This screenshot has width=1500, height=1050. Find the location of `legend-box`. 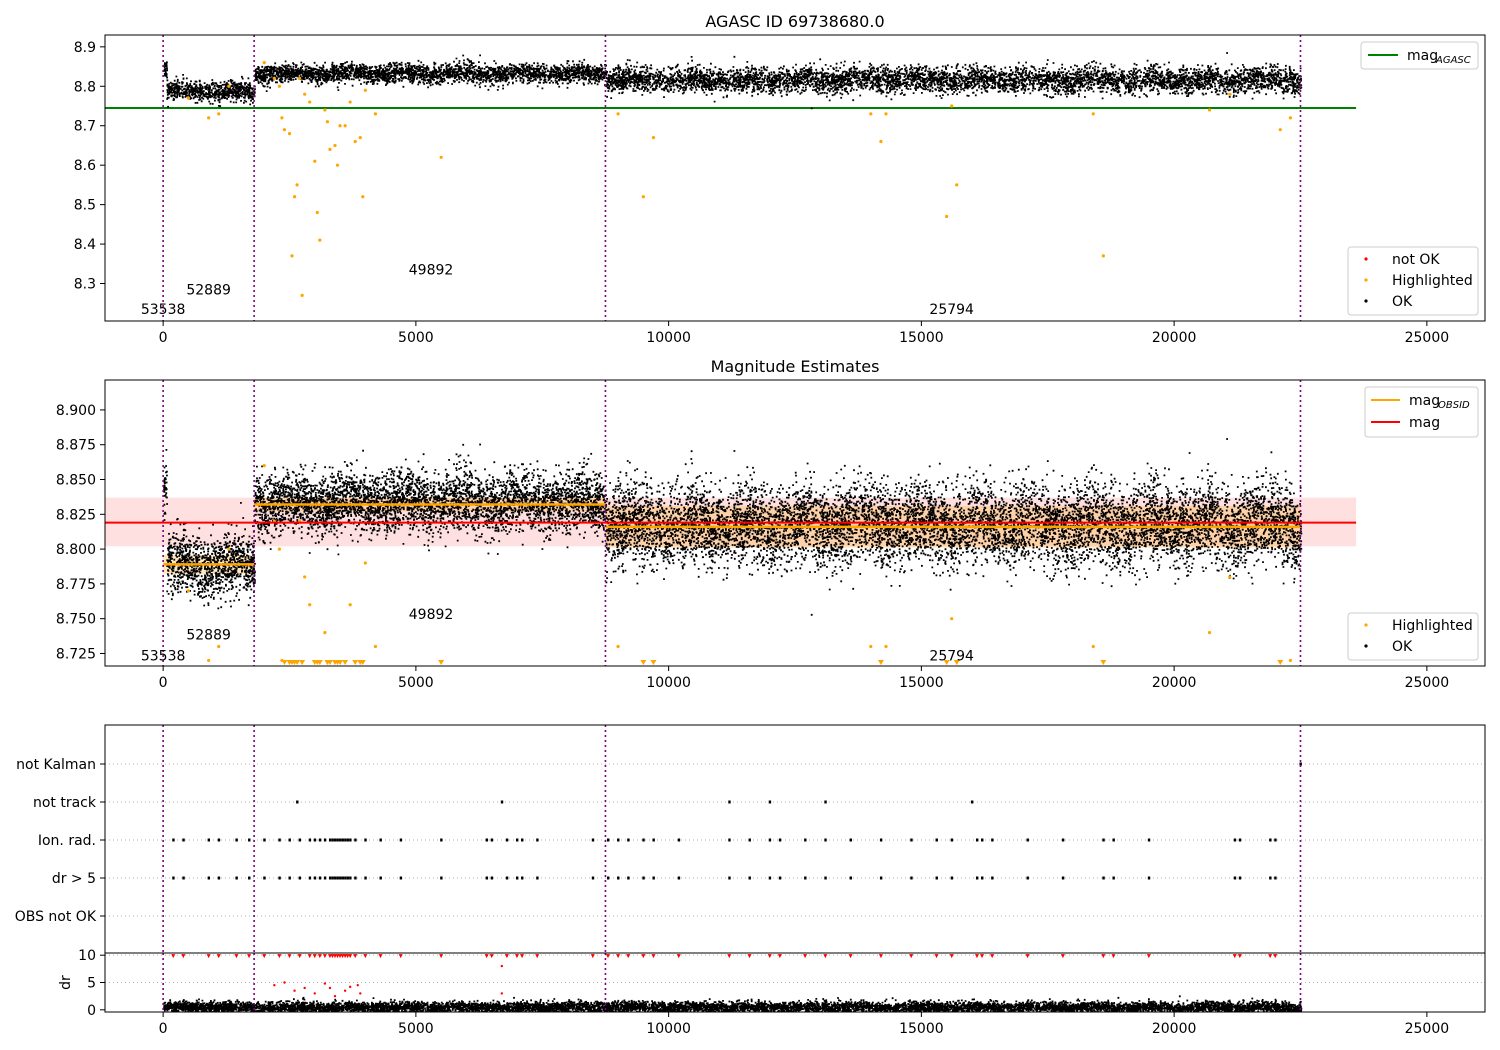

legend-box is located at coordinates (1413, 636).